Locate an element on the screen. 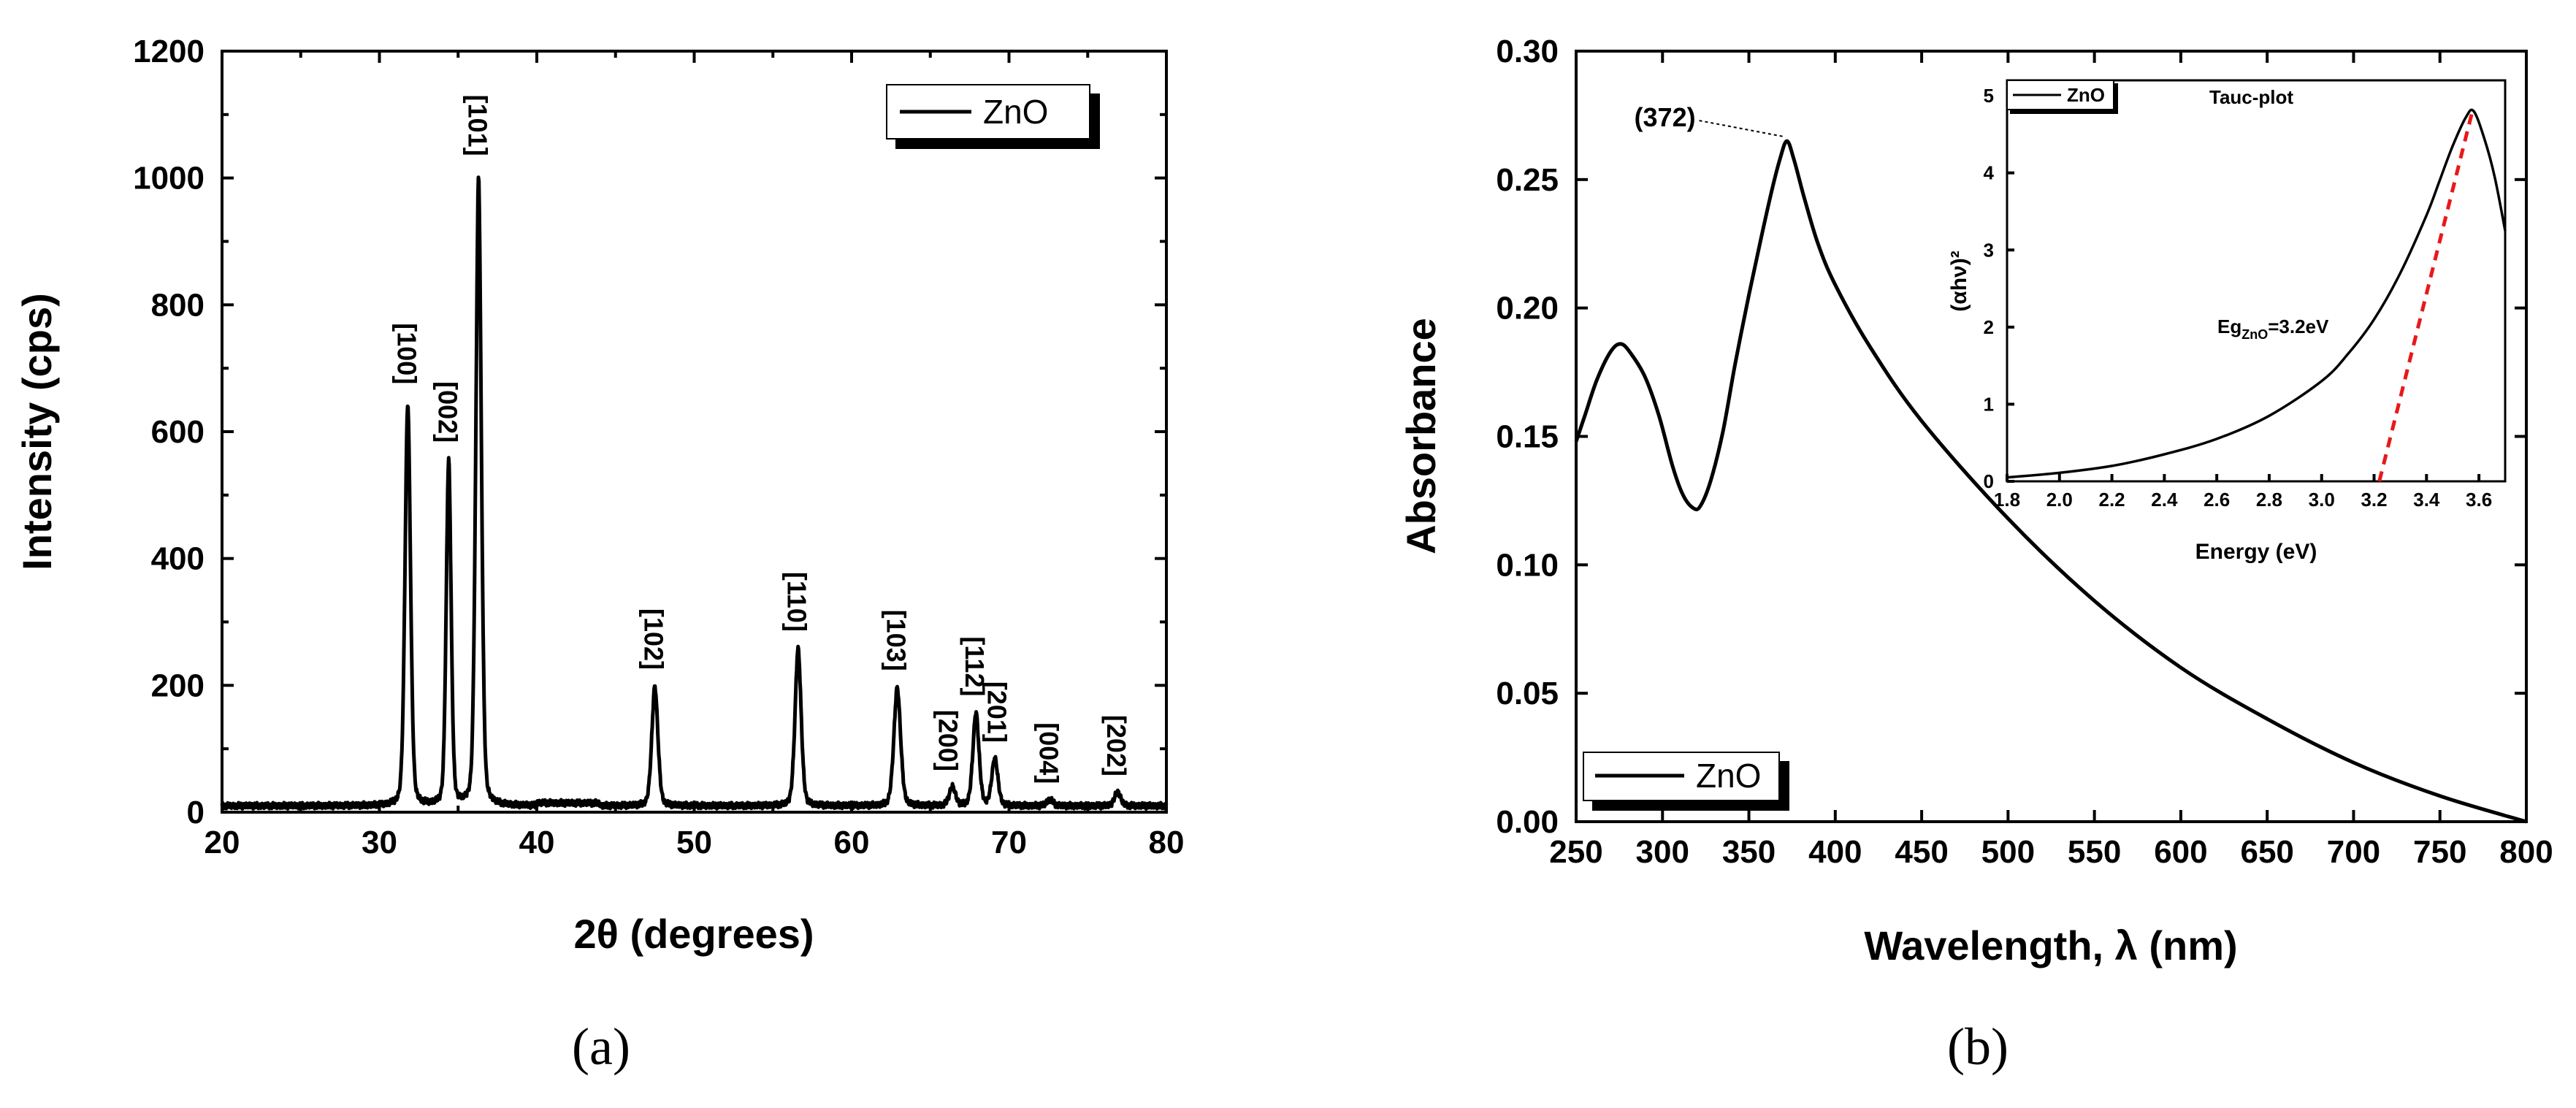  xrd-peak-label: [002] is located at coordinates (447, 412).